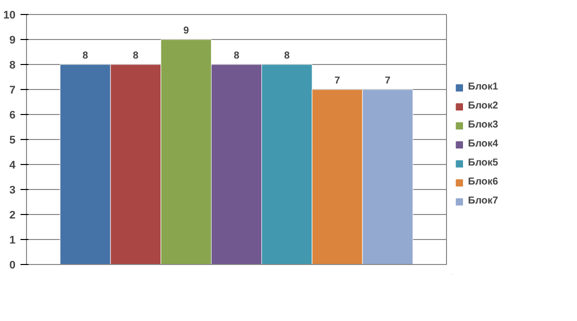  Describe the element at coordinates (12, 140) in the screenshot. I see `y-tick-label: 5` at that location.